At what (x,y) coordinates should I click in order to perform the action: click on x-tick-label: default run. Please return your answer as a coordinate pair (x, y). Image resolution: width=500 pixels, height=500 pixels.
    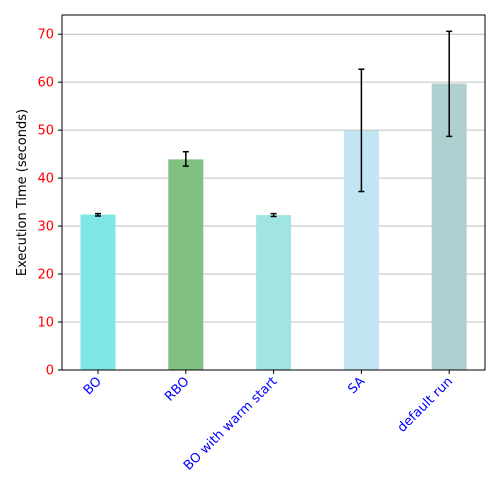
    Looking at the image, I should click on (425, 404).